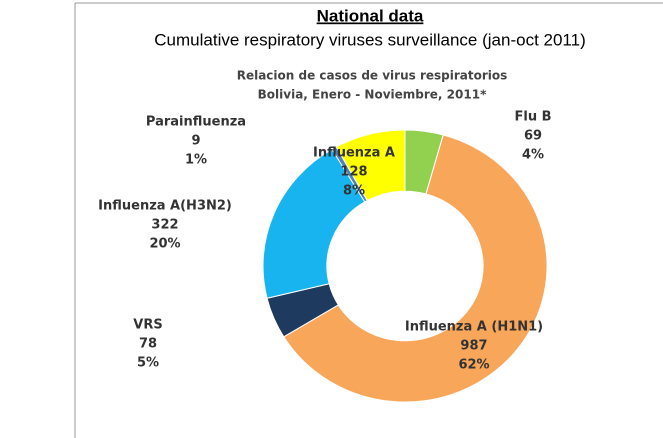  Describe the element at coordinates (354, 153) in the screenshot. I see `slice-label: Influenza A` at that location.